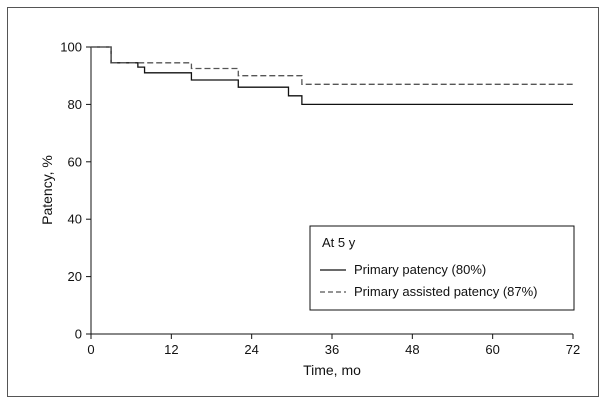  I want to click on x-tick-label: 60, so click(492, 349).